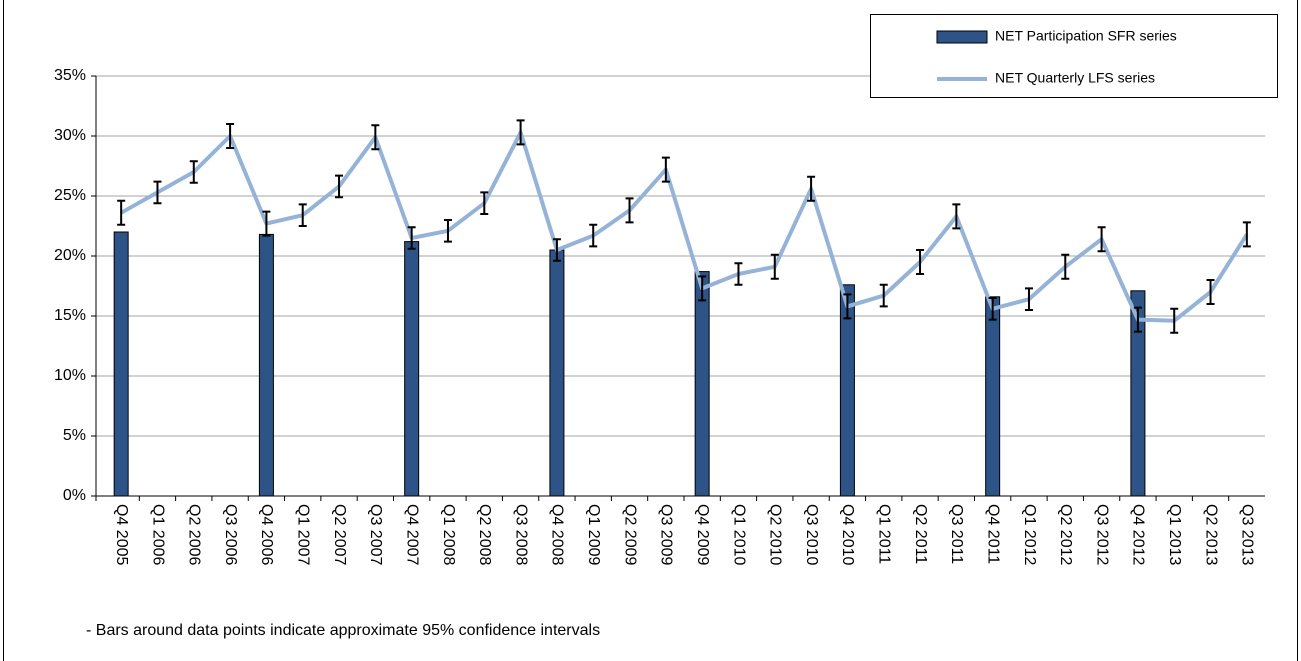 The height and width of the screenshot is (661, 1301). I want to click on x-tick-label: Q1 2011, so click(883, 534).